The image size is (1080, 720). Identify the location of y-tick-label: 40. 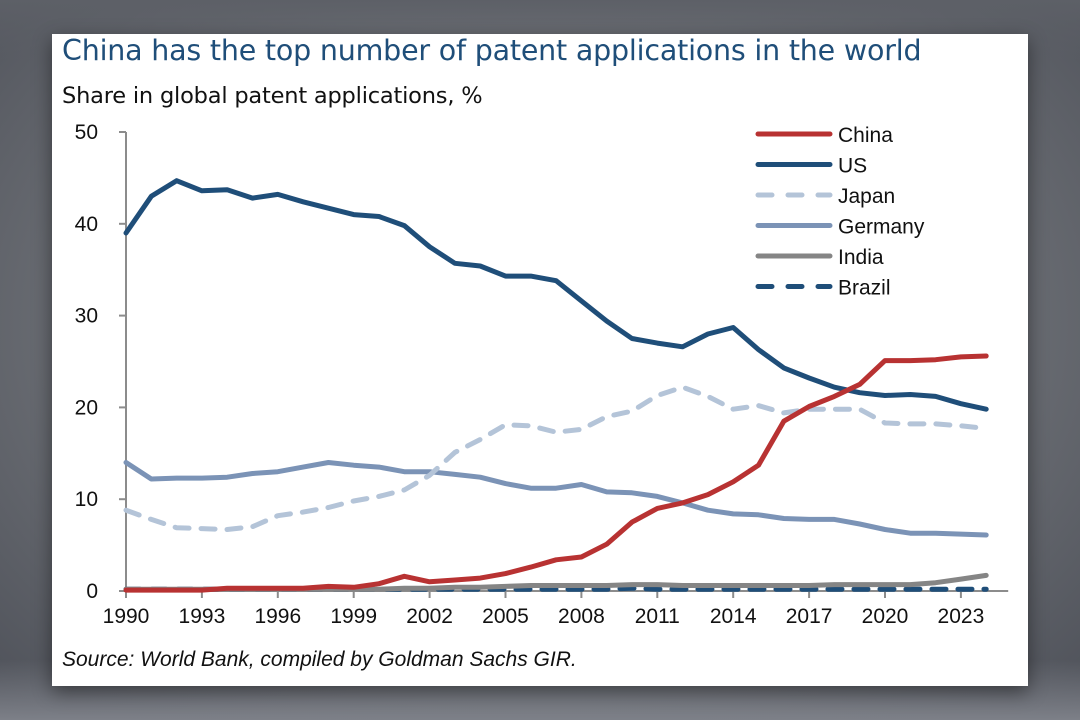
(86, 224).